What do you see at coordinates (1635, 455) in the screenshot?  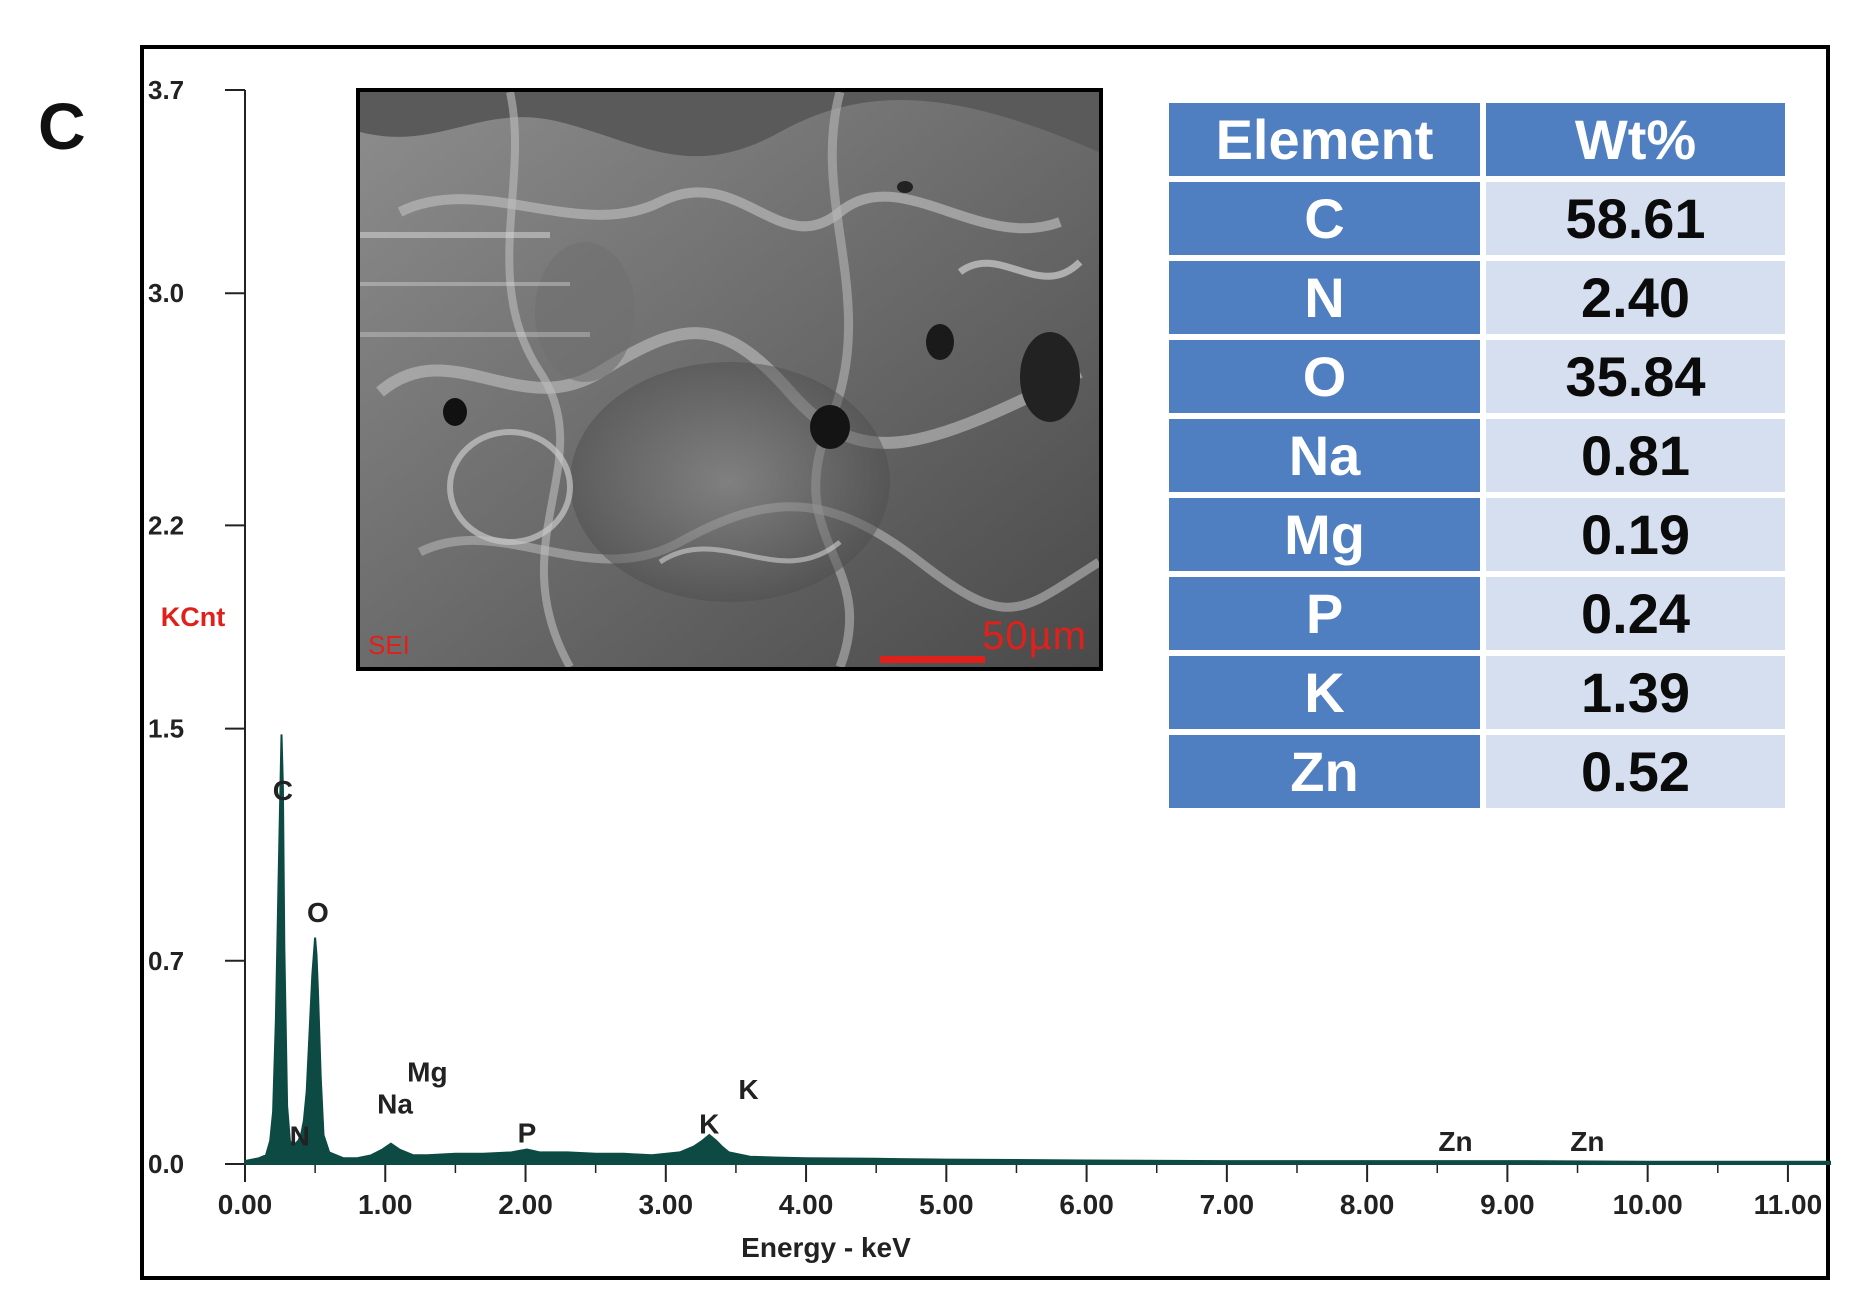 I see `wt-percent-cell: 0.81` at bounding box center [1635, 455].